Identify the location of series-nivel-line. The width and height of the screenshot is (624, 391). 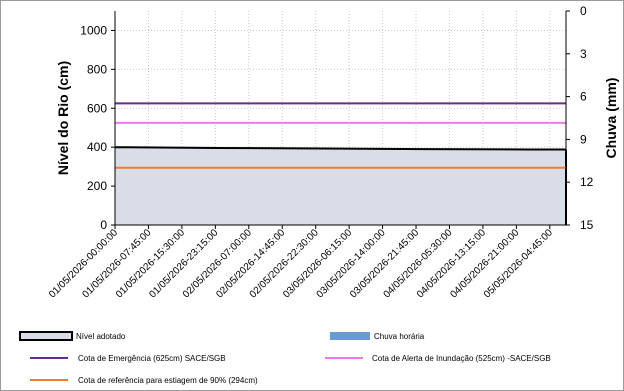
(340, 148).